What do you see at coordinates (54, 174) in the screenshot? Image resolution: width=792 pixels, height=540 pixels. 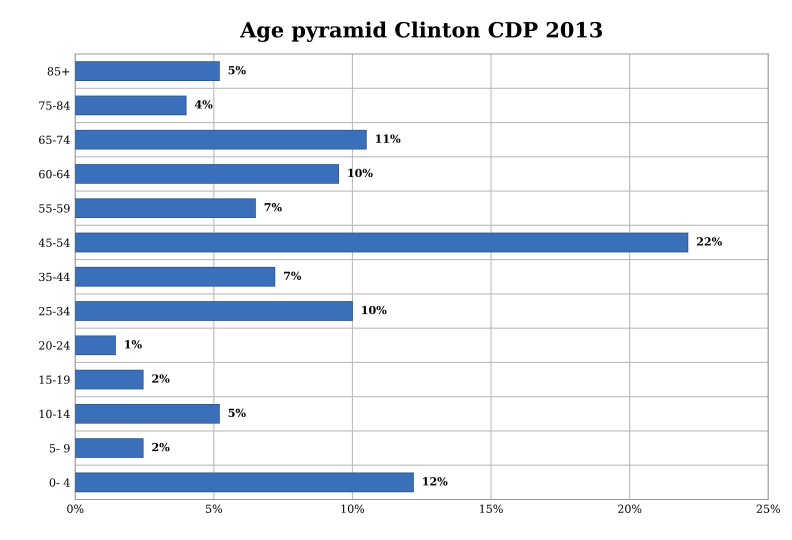 I see `y-tick-label: 60-64` at bounding box center [54, 174].